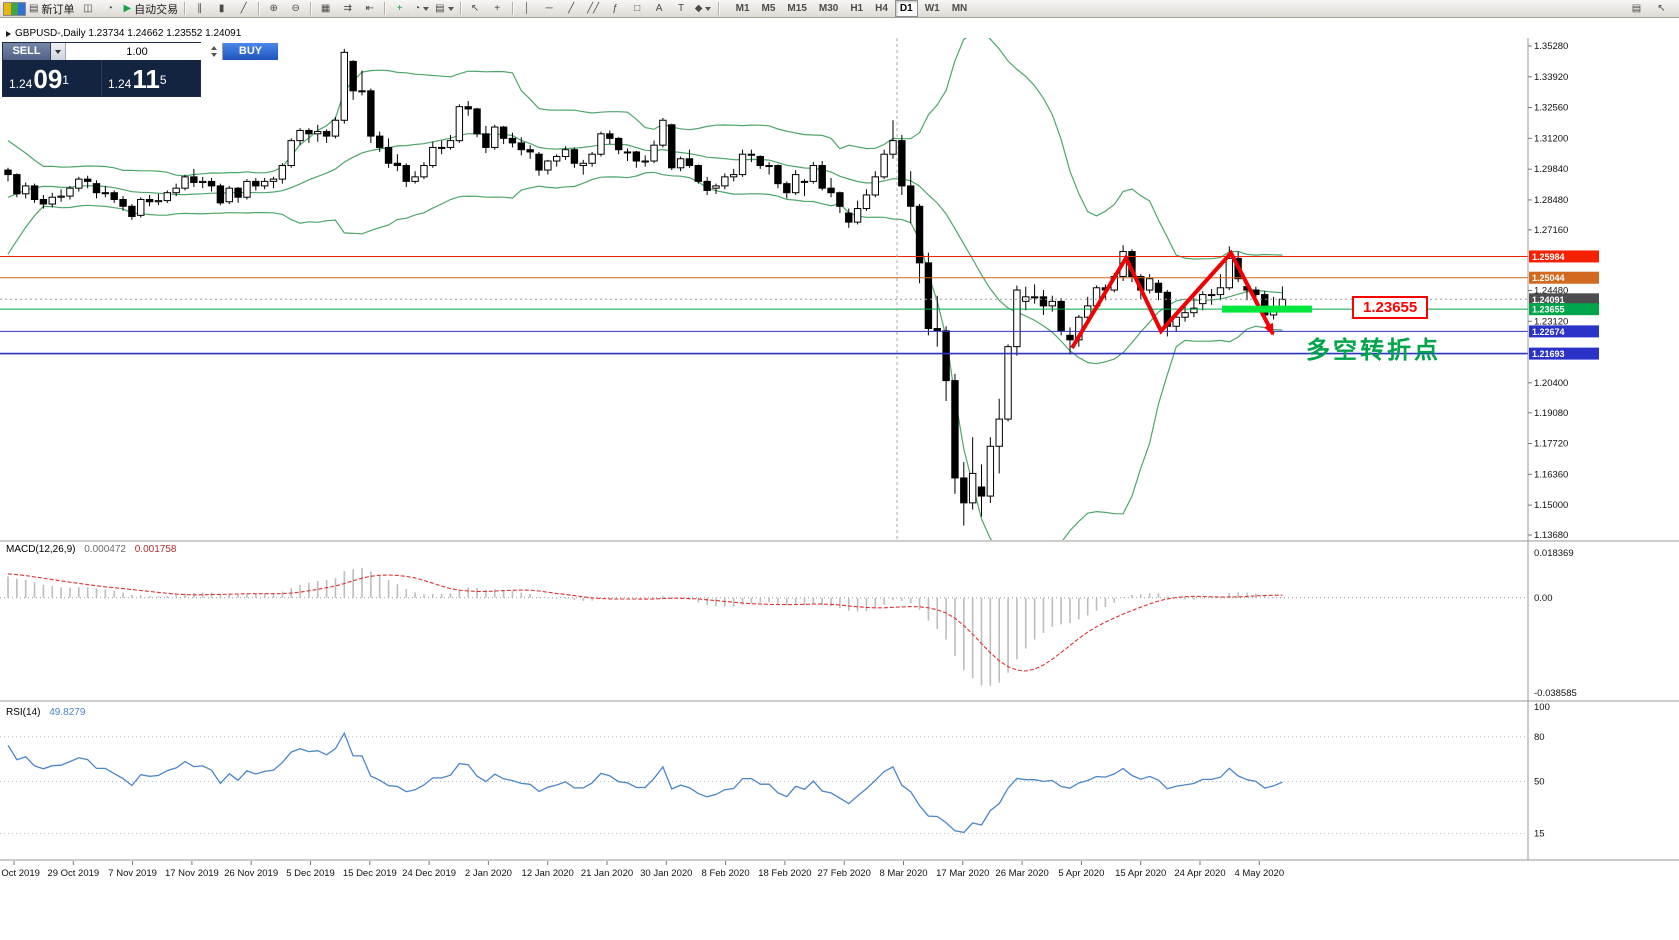  Describe the element at coordinates (645, 622) in the screenshot. I see `macd-signal-line` at that location.